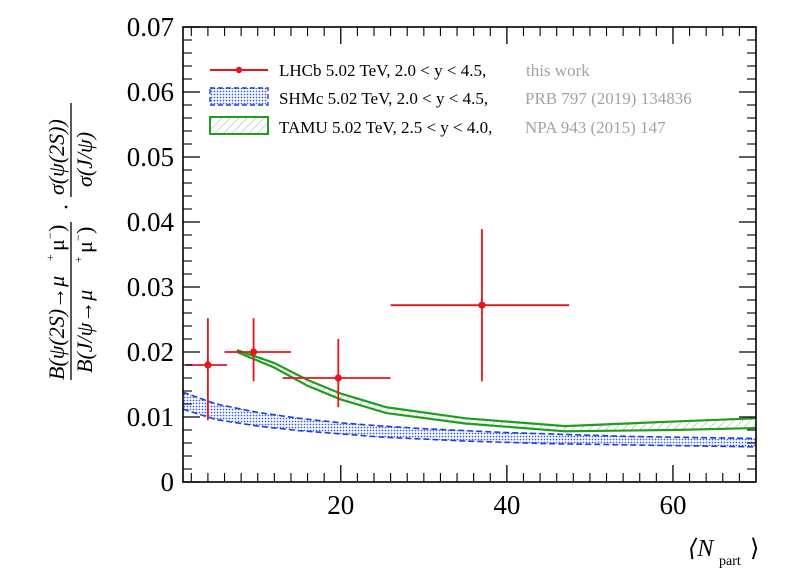  What do you see at coordinates (595, 127) in the screenshot?
I see `legend-tamu-ref: NPA 943 (2015) 147` at bounding box center [595, 127].